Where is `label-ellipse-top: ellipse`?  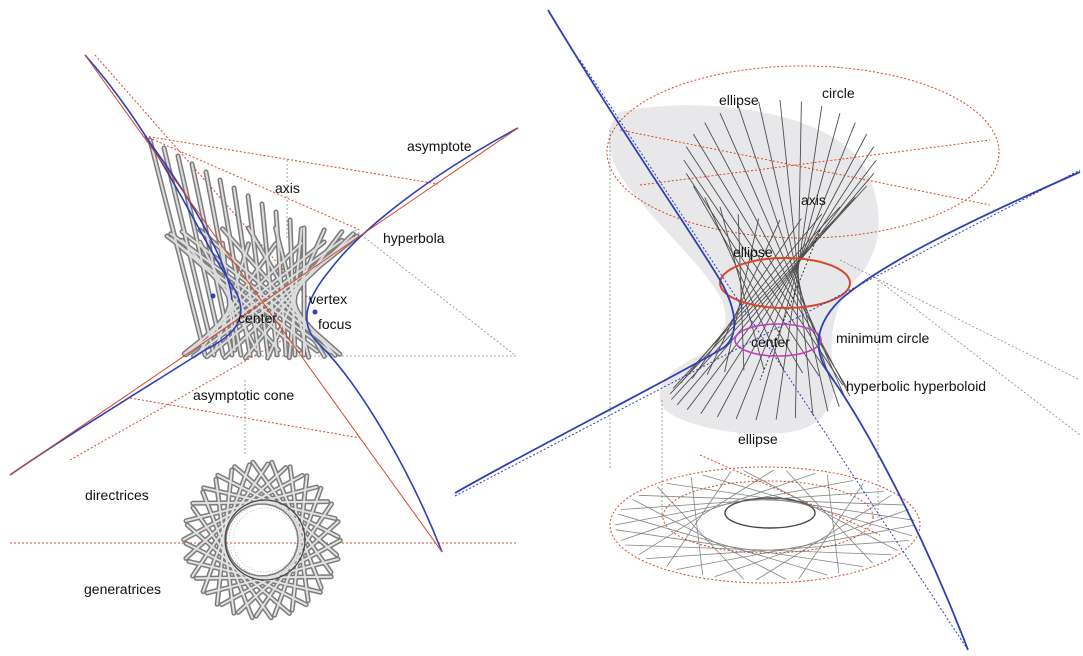
label-ellipse-top: ellipse is located at coordinates (739, 100).